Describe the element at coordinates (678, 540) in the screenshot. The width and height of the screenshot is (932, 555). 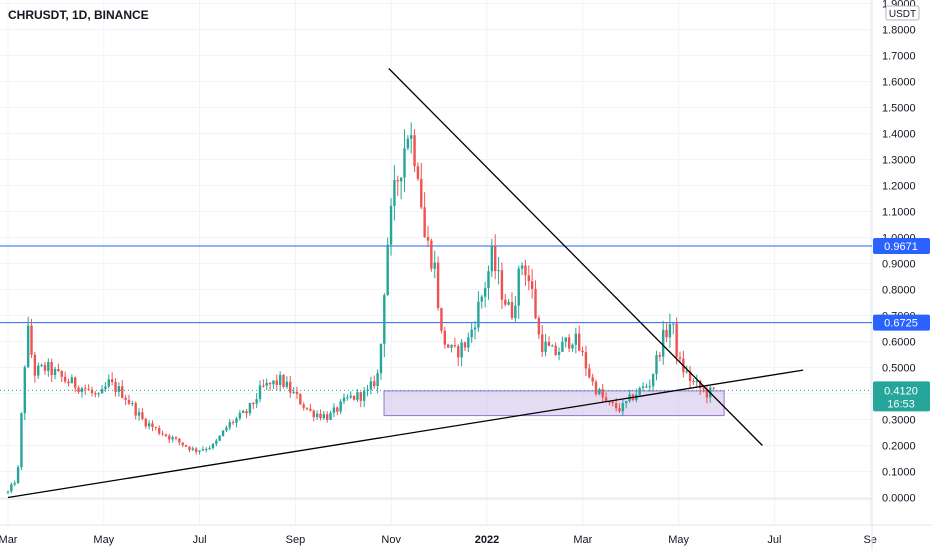
I see `x-tick-label: May` at that location.